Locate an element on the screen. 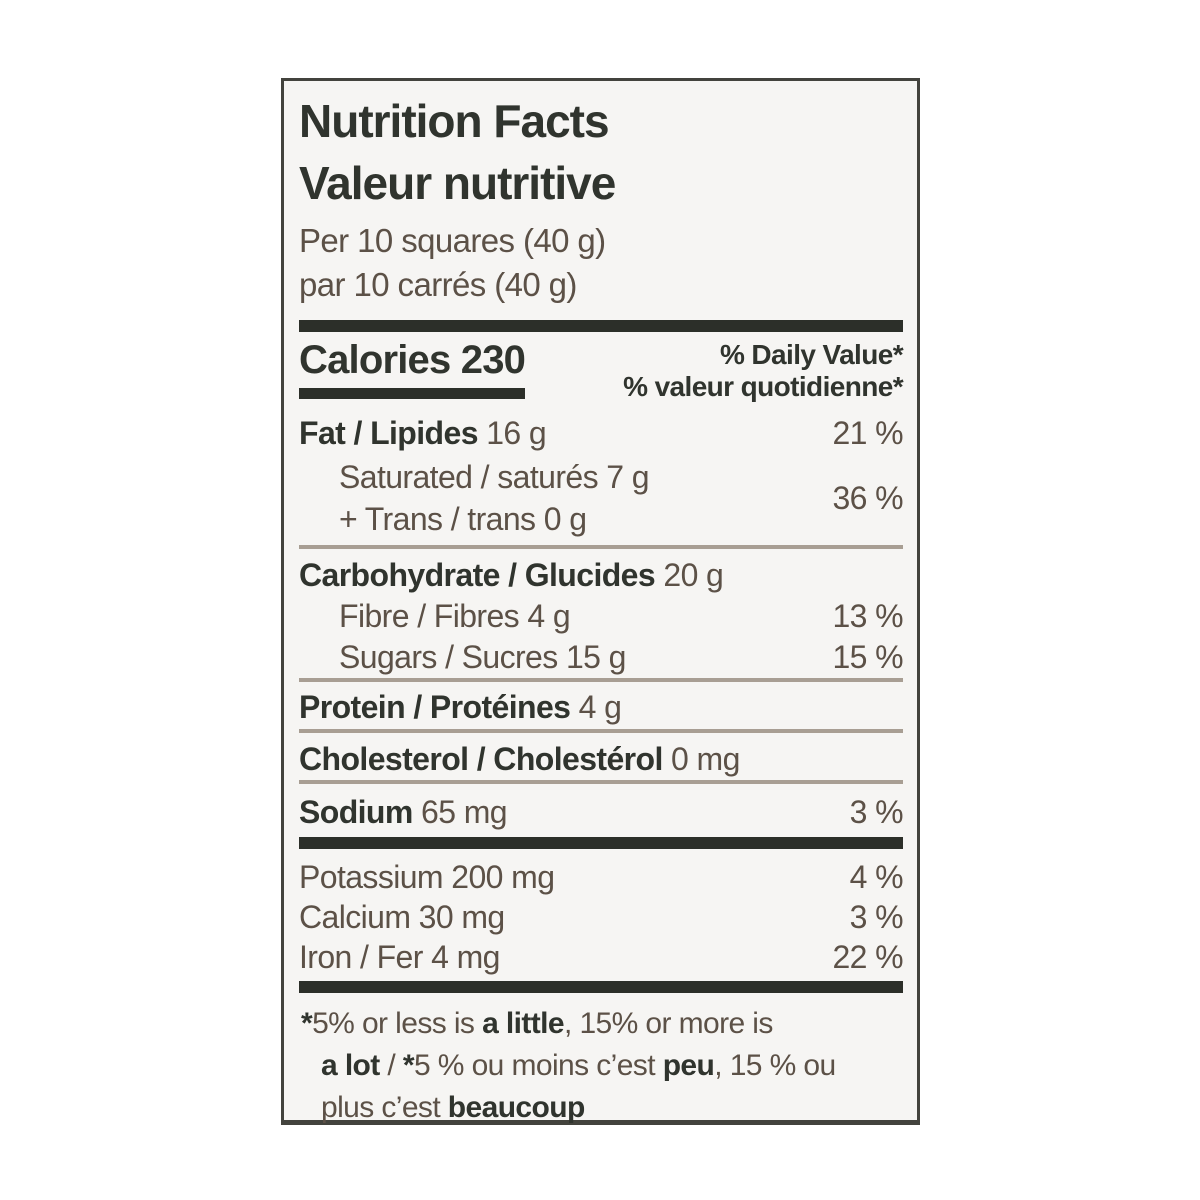 The height and width of the screenshot is (1200, 1200). saturated-trans-daily-value: 36 % is located at coordinates (867, 498).